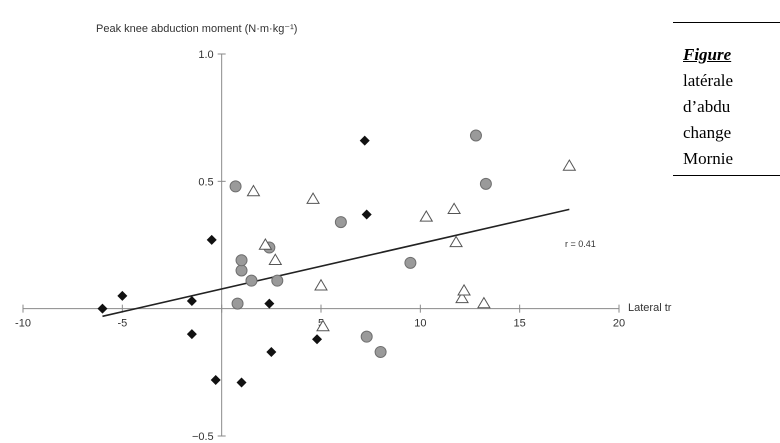  Describe the element at coordinates (205, 182) in the screenshot. I see `y-tick-label: 0.5` at that location.